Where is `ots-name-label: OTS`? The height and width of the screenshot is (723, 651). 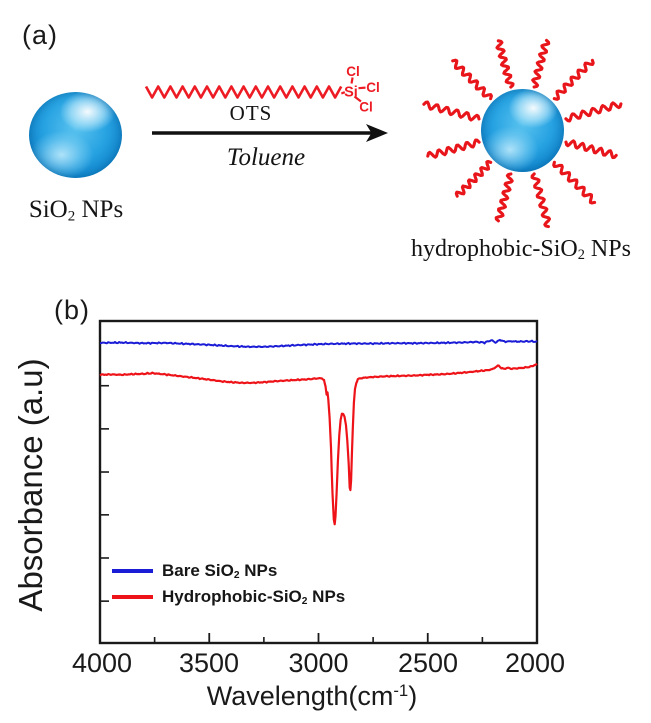
ots-name-label: OTS is located at coordinates (251, 113).